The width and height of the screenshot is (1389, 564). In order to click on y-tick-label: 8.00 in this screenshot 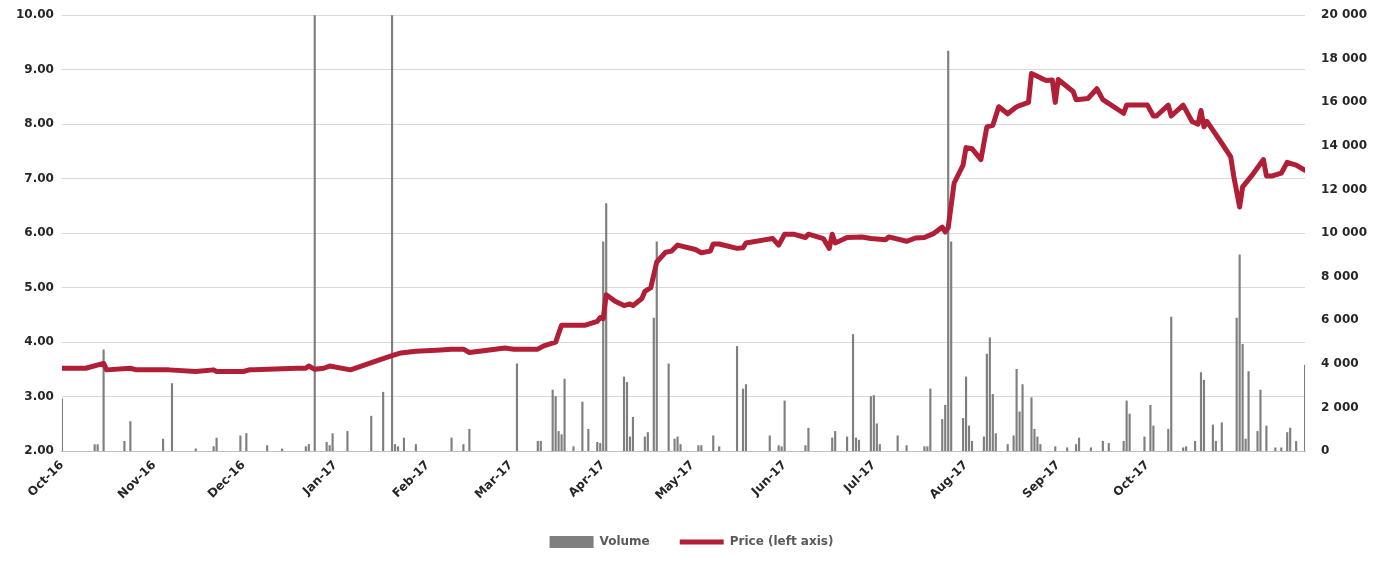, I will do `click(39, 123)`.